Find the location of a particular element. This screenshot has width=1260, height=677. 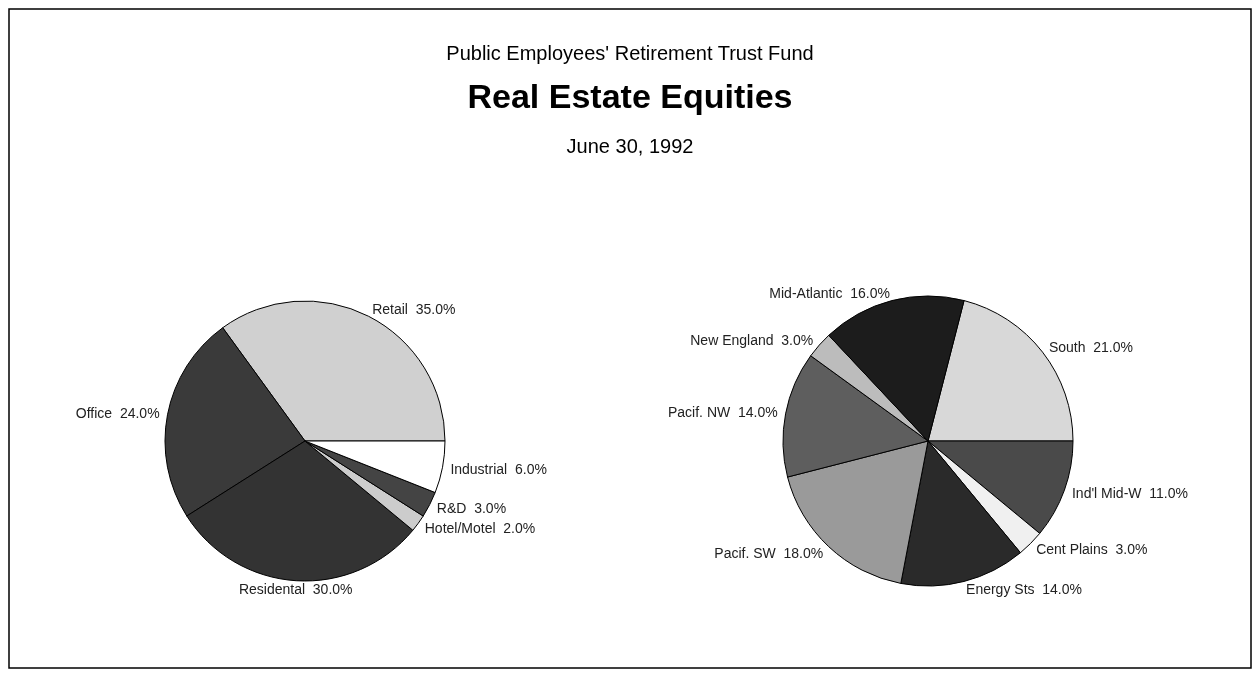

slice-label: Ind'l Mid-W 11.0% is located at coordinates (1129, 492).